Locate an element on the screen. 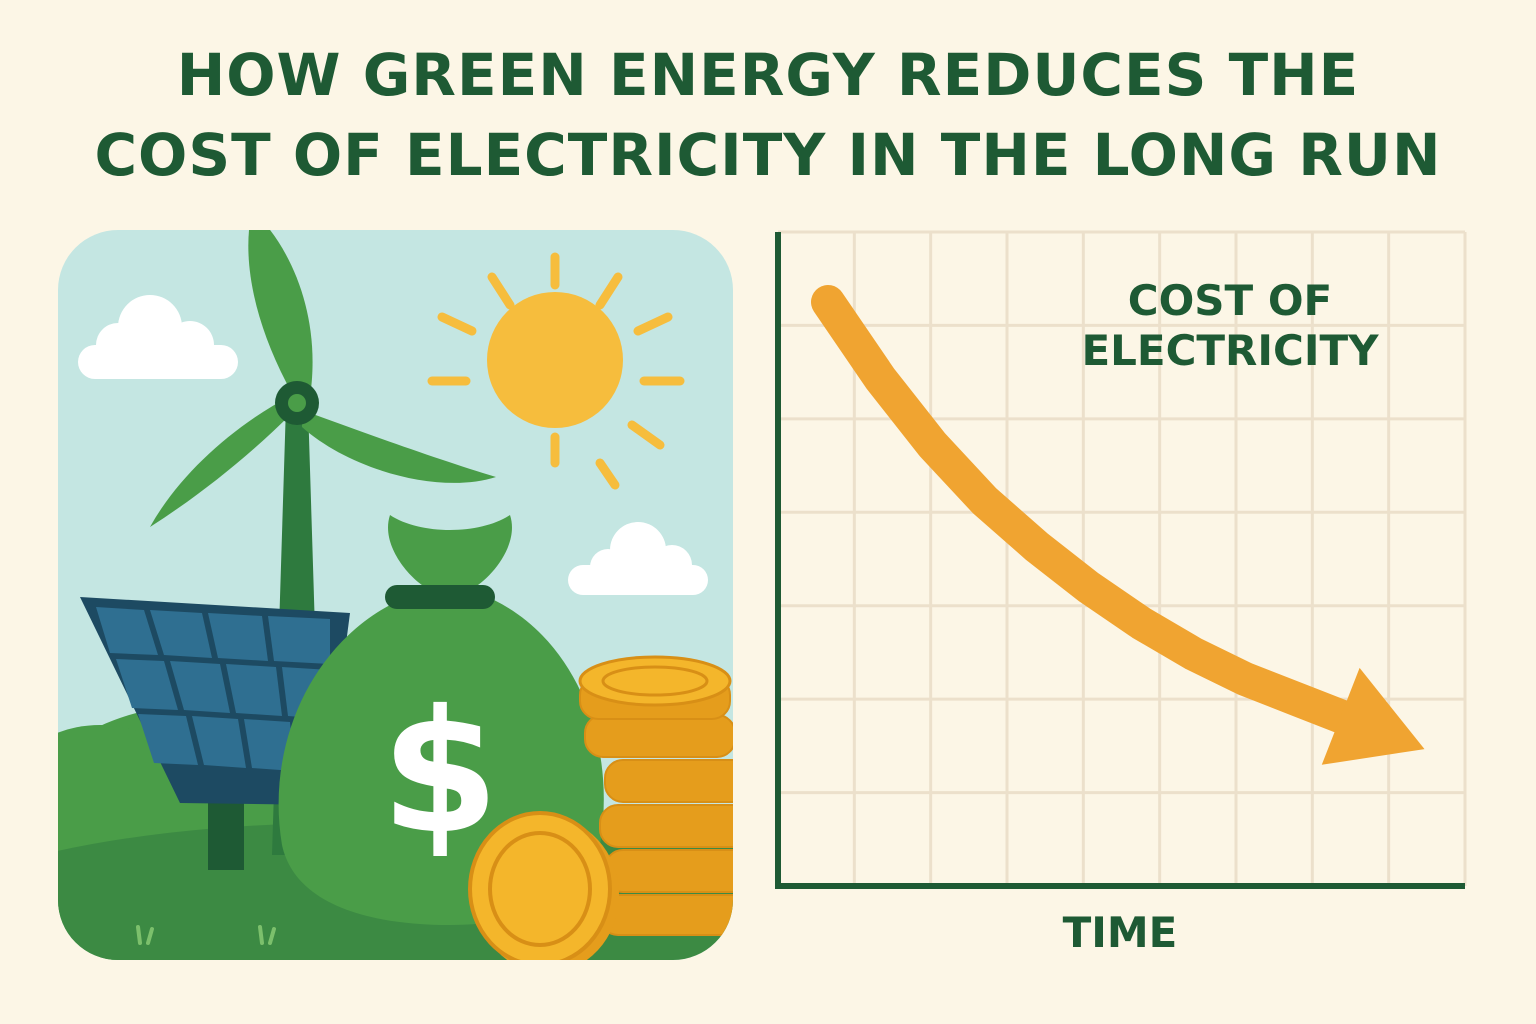  coin-icon is located at coordinates (543, 885).